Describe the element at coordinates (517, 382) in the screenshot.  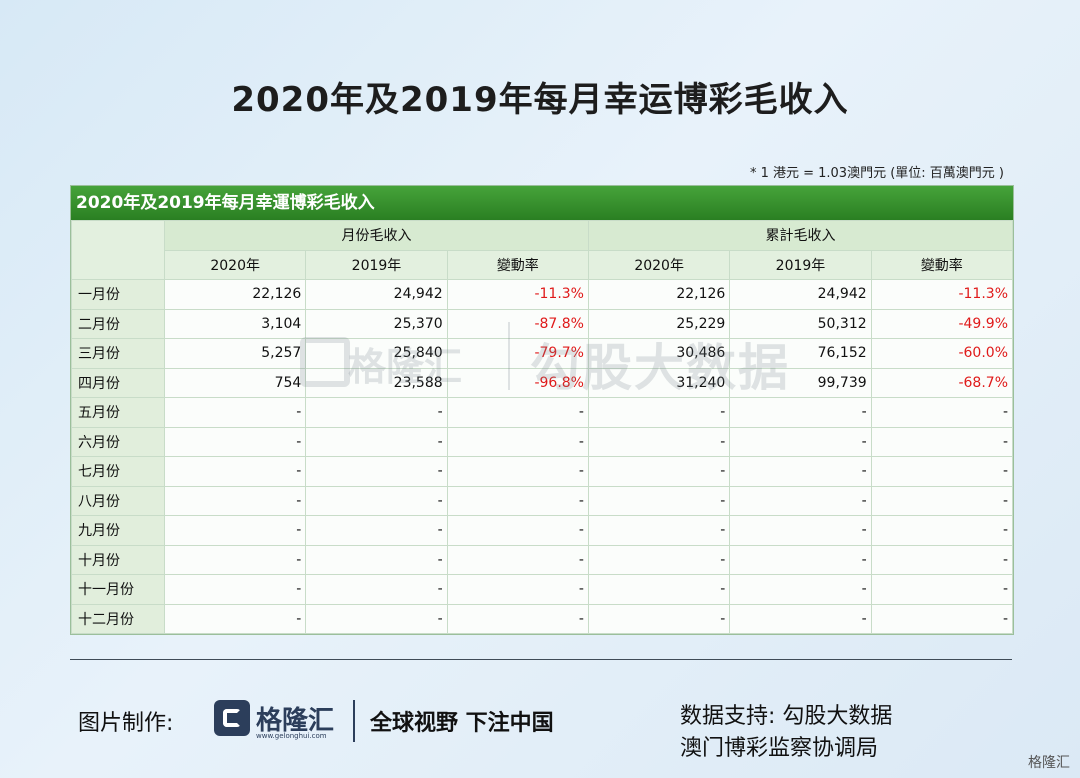
I see `table-cell: -96.8%` at that location.